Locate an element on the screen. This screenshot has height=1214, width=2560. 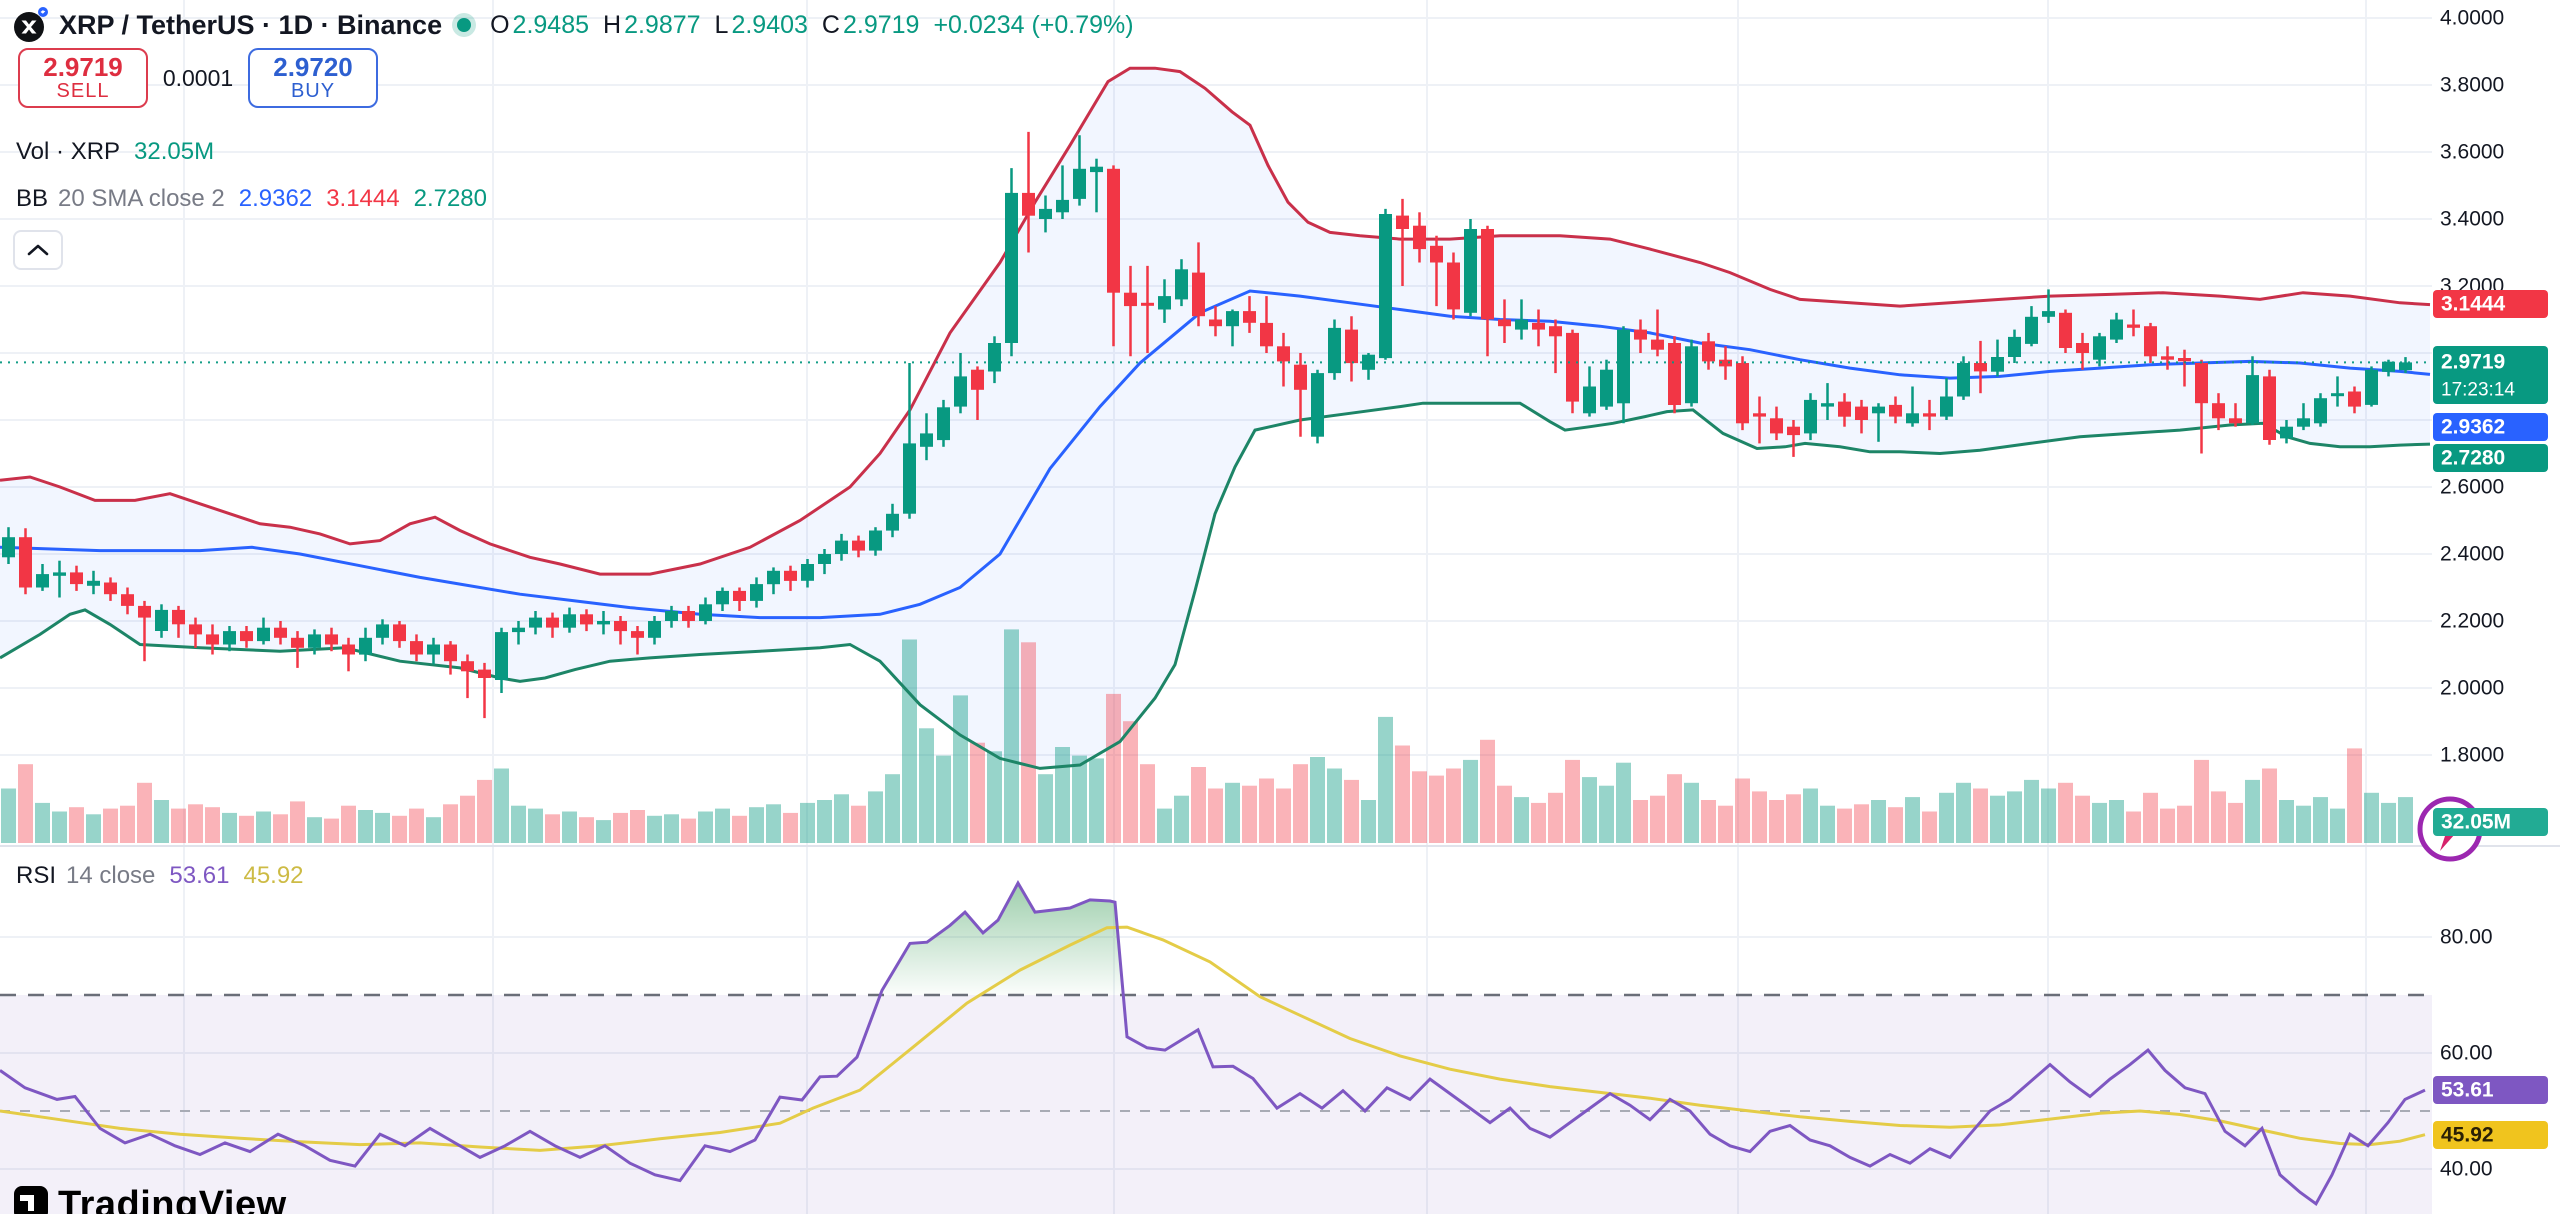
svg-text: 1.8000 is located at coordinates (2472, 755).